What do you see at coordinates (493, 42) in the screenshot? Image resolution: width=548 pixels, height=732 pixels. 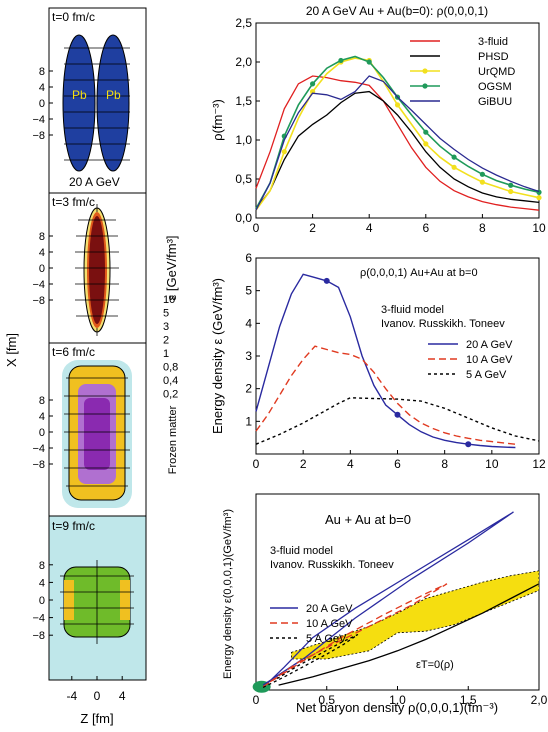 I see `legend-label: 3-fluid` at bounding box center [493, 42].